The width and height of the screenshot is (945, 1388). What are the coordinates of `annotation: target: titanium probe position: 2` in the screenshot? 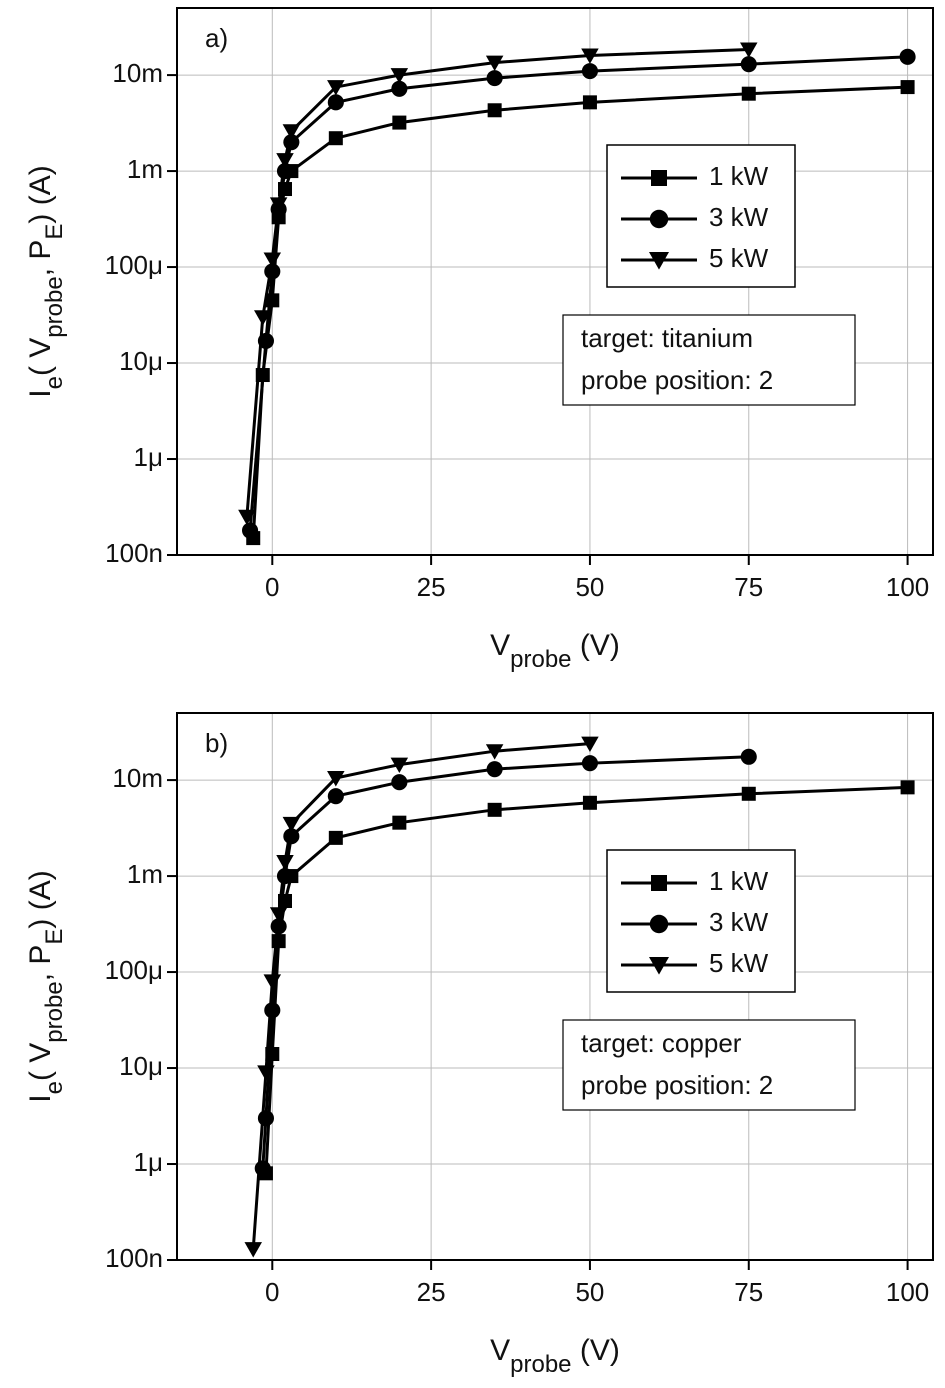 It's located at (709, 360).